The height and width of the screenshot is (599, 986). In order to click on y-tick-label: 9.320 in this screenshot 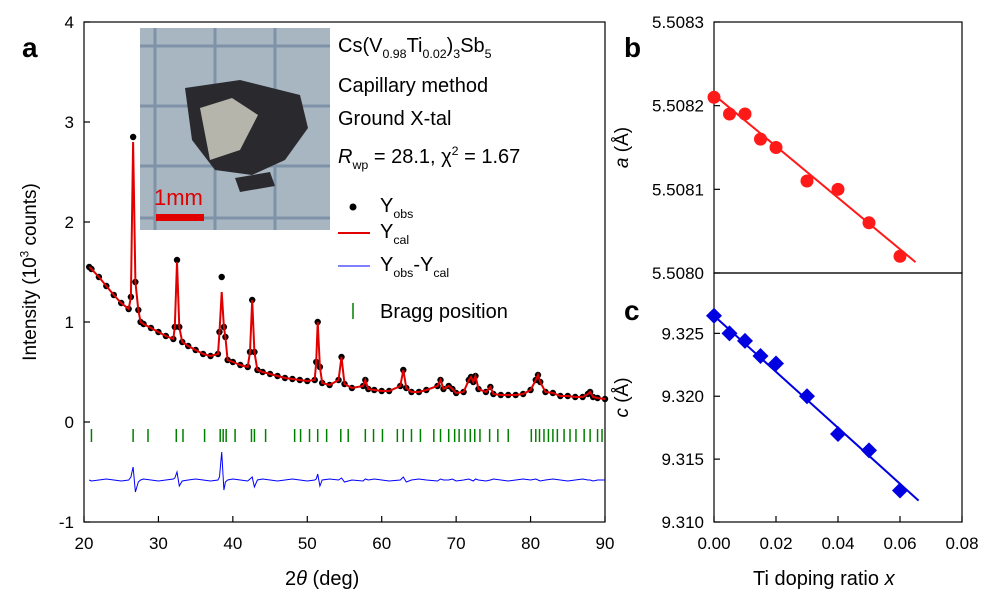, I will do `click(682, 396)`.